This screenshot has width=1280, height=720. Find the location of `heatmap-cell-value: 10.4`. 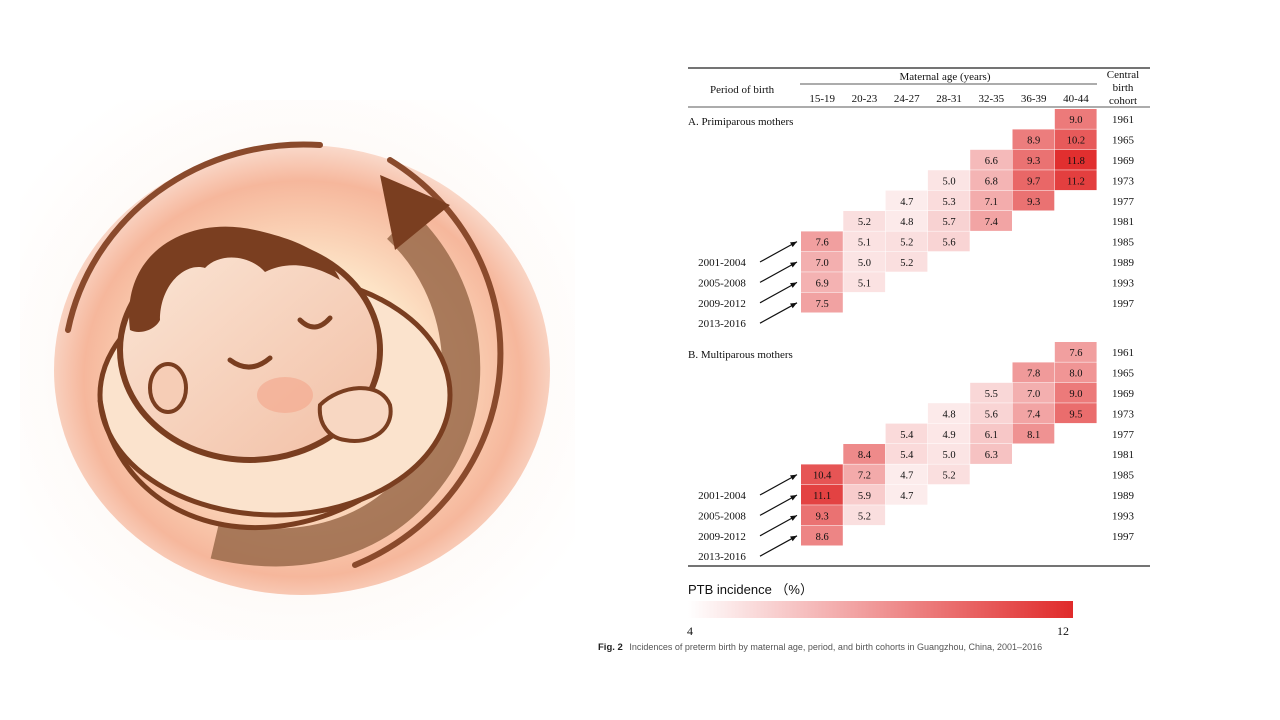

heatmap-cell-value: 10.4 is located at coordinates (822, 476).